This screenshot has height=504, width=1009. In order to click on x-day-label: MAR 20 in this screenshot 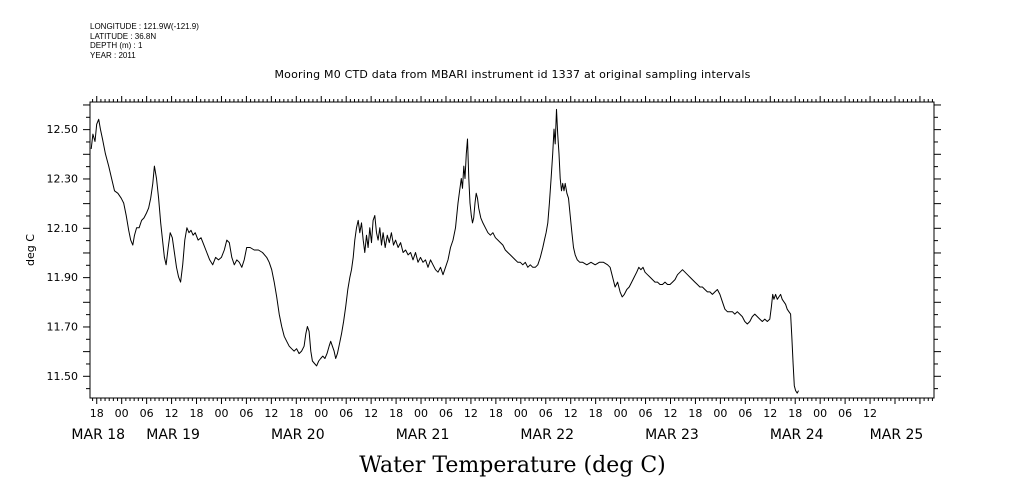, I will do `click(298, 435)`.